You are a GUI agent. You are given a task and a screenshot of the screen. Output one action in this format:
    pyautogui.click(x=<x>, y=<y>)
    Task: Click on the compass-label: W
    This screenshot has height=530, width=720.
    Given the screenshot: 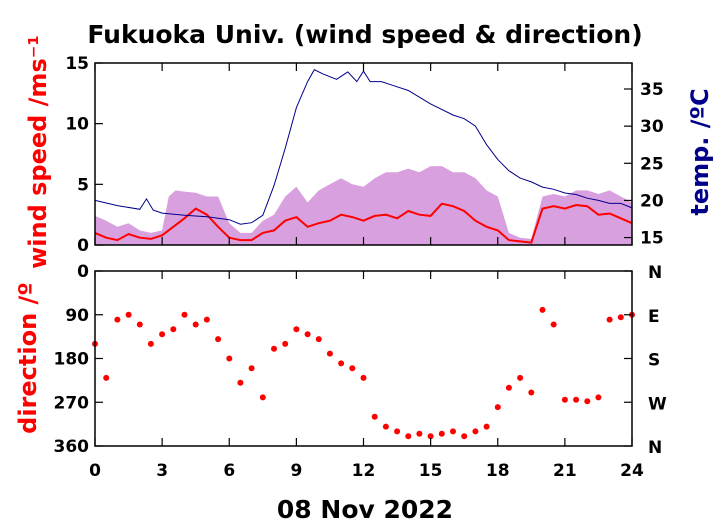 What is the action you would take?
    pyautogui.click(x=657, y=404)
    